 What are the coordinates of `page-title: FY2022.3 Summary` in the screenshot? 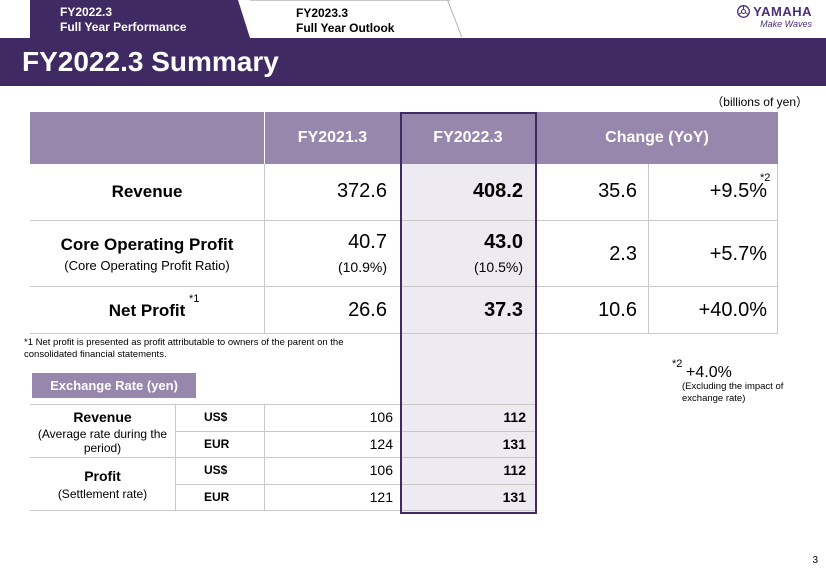 It's located at (150, 61).